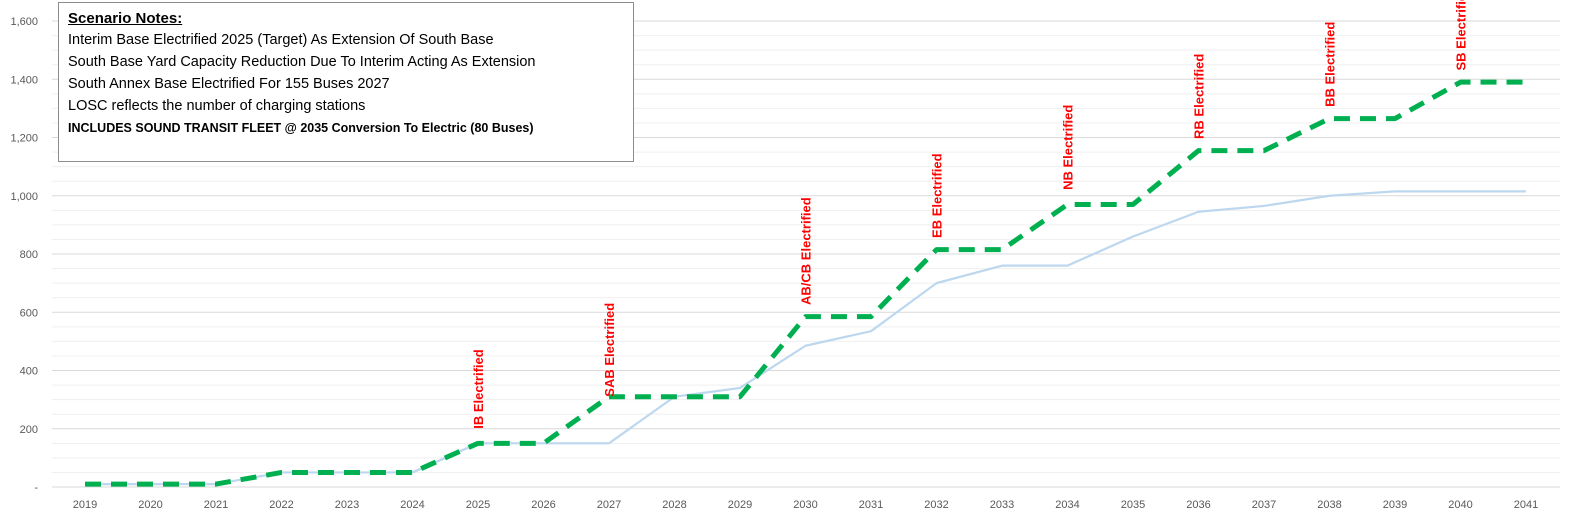 The width and height of the screenshot is (1575, 518). I want to click on annotation-label: SB Electrified, so click(1461, 35).